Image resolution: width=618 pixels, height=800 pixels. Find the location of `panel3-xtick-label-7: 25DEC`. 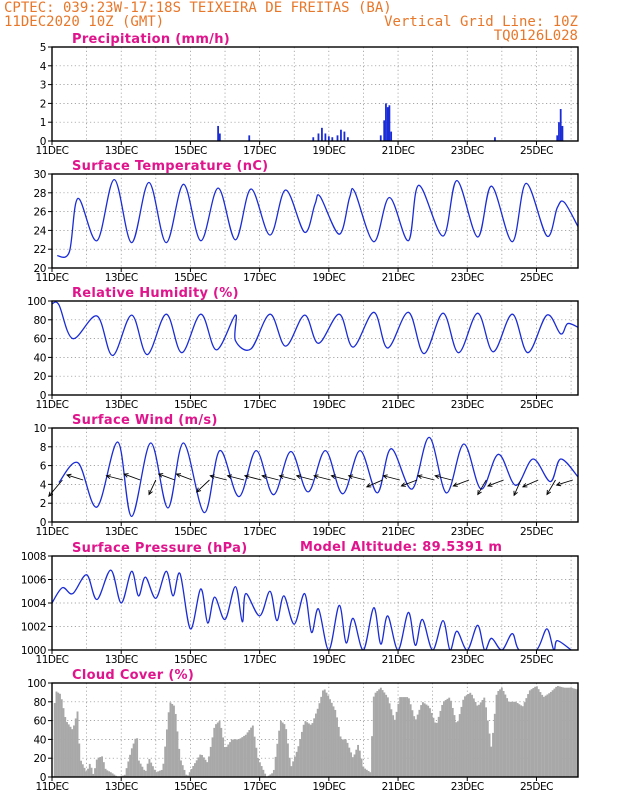

panel3-xtick-label-7: 25DEC is located at coordinates (536, 532).